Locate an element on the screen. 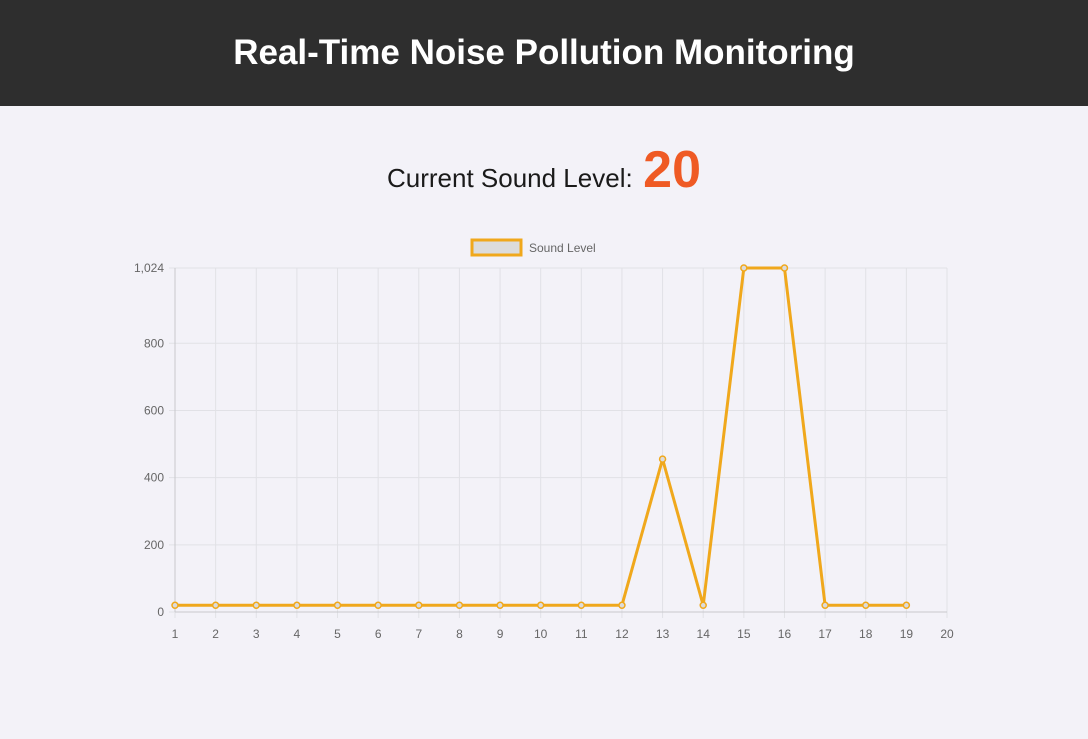  x-tick-label: 10 is located at coordinates (541, 634).